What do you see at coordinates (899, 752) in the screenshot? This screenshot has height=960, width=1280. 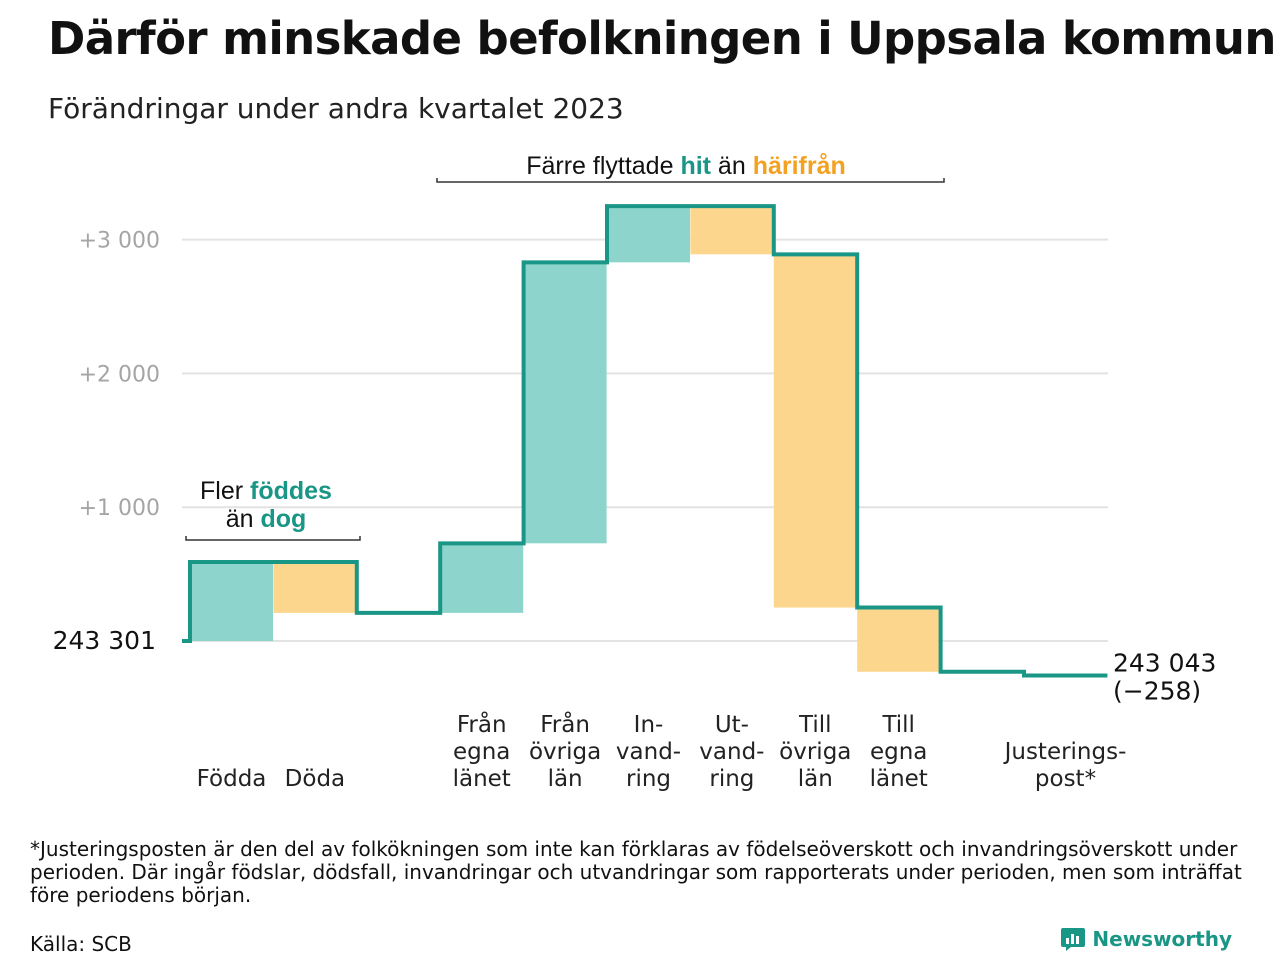 I see `x-category-label: Till egna länet` at bounding box center [899, 752].